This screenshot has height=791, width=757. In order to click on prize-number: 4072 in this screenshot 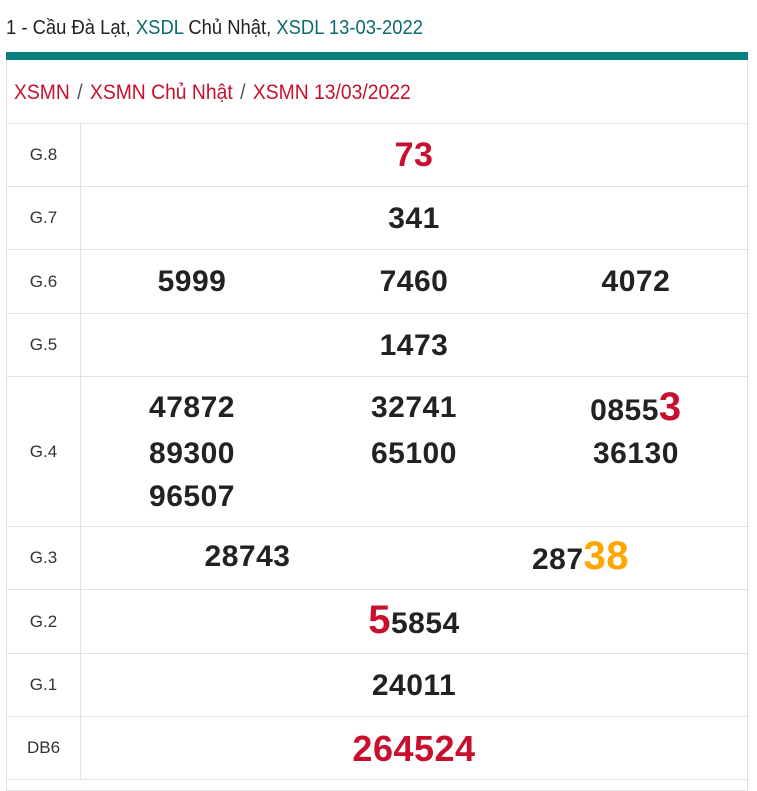, I will do `click(636, 281)`.